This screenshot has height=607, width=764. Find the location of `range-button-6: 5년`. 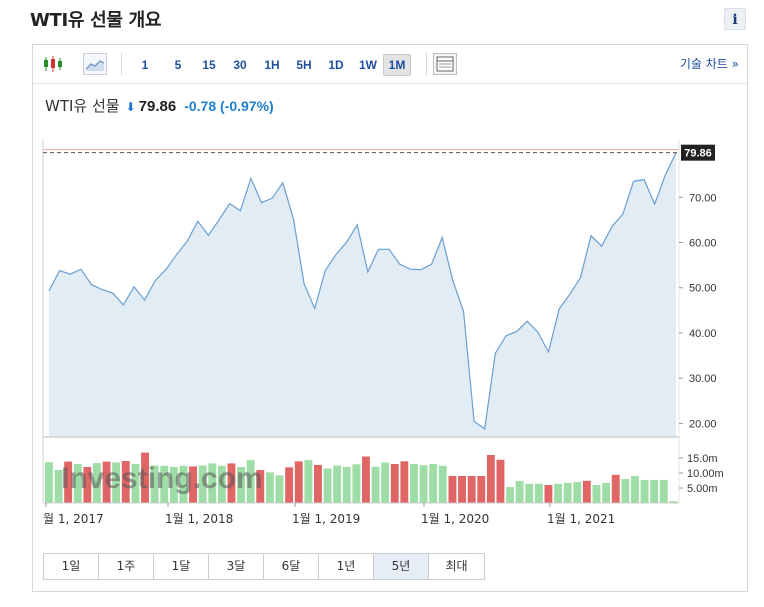

range-button-6: 5년 is located at coordinates (401, 566).